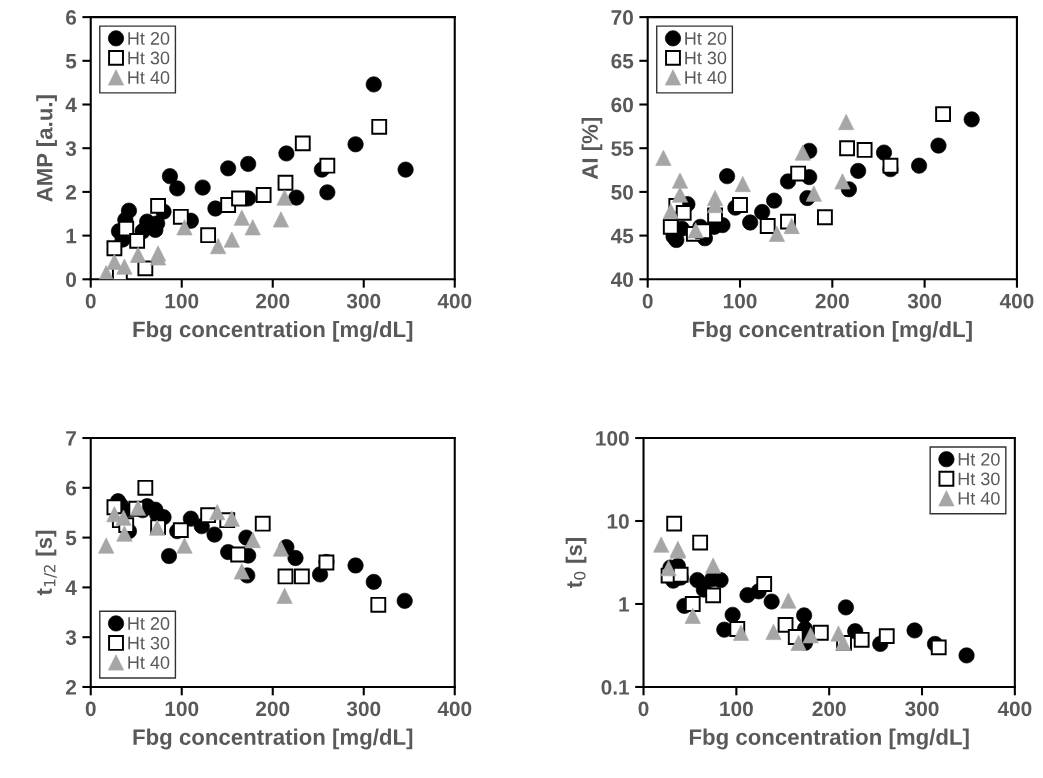 This screenshot has height=778, width=1043. I want to click on y-tick-label: 7, so click(71, 438).